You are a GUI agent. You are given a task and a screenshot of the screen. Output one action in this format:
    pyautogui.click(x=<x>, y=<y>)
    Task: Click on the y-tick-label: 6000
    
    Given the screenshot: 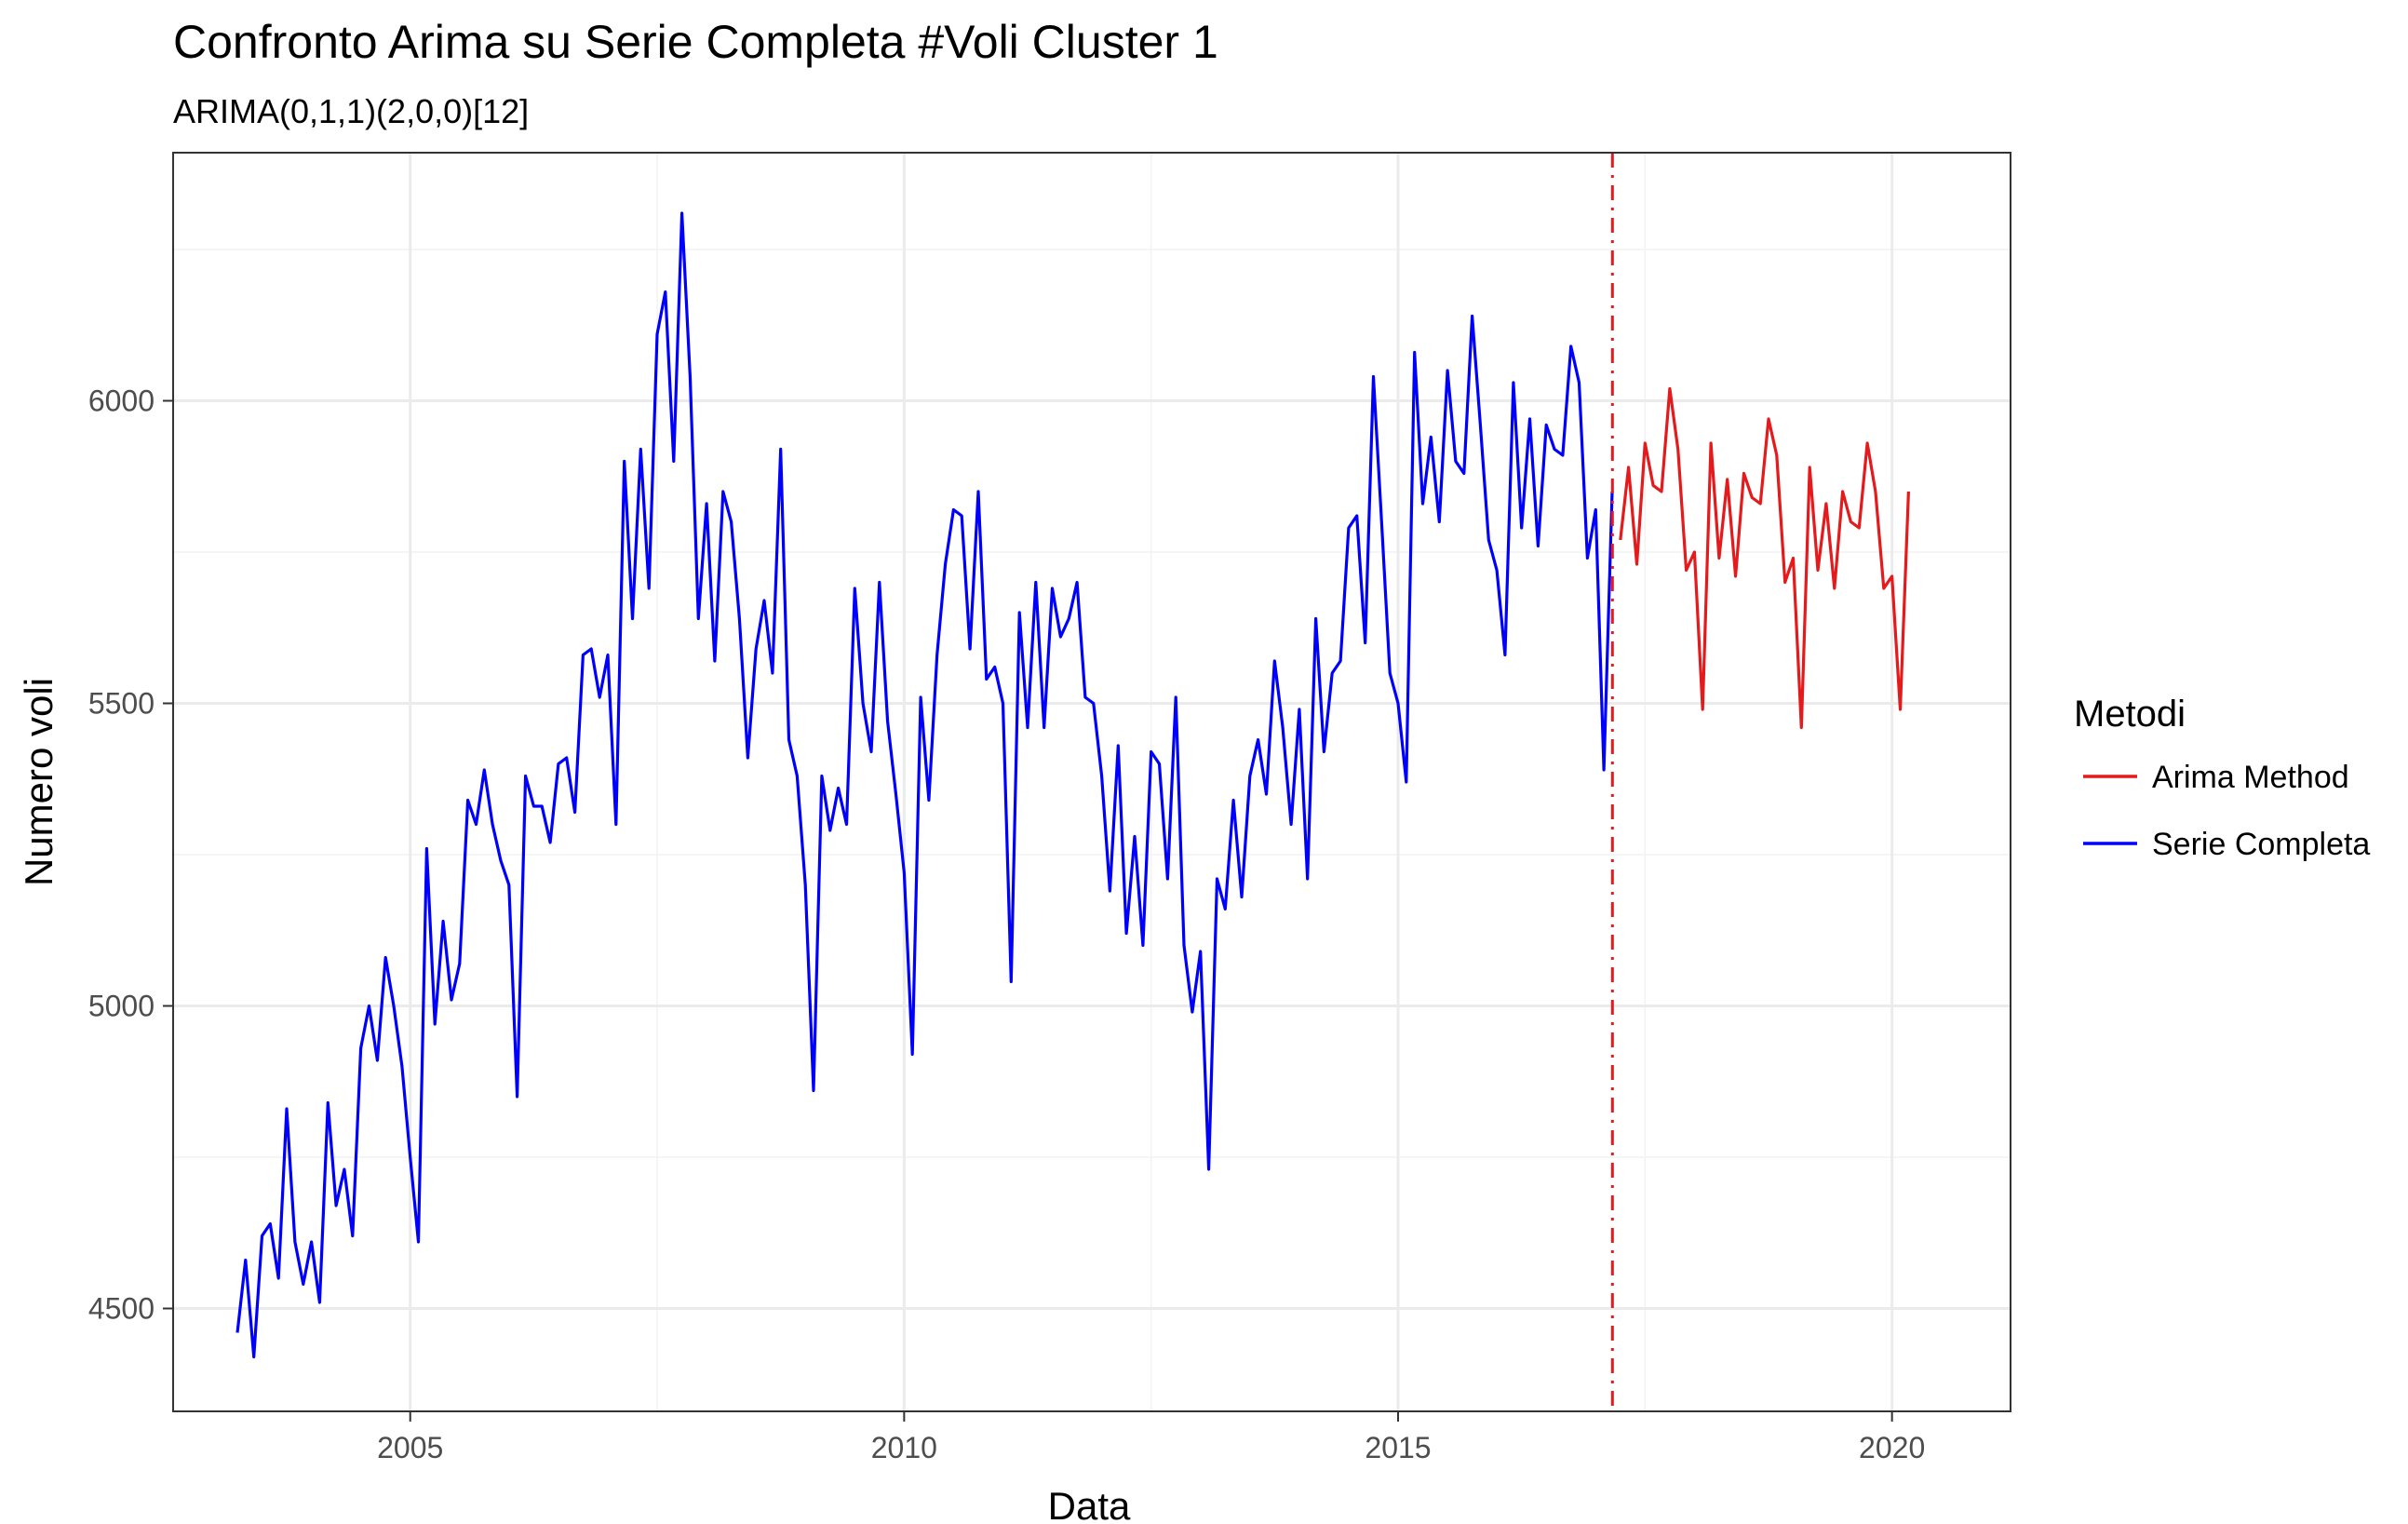 What is the action you would take?
    pyautogui.click(x=122, y=401)
    